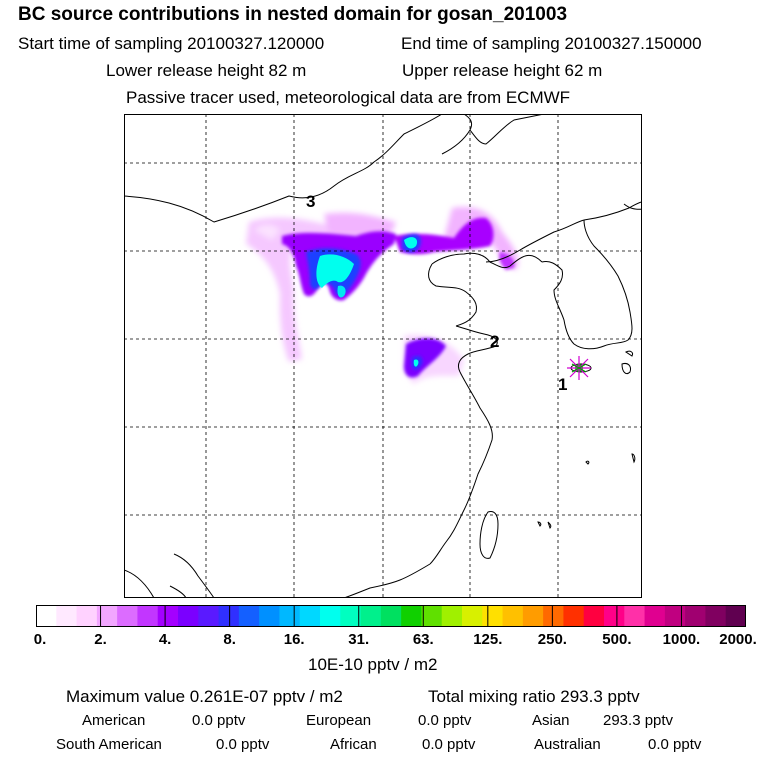  Describe the element at coordinates (617, 639) in the screenshot. I see `colorbar-tick-label: 500.` at that location.